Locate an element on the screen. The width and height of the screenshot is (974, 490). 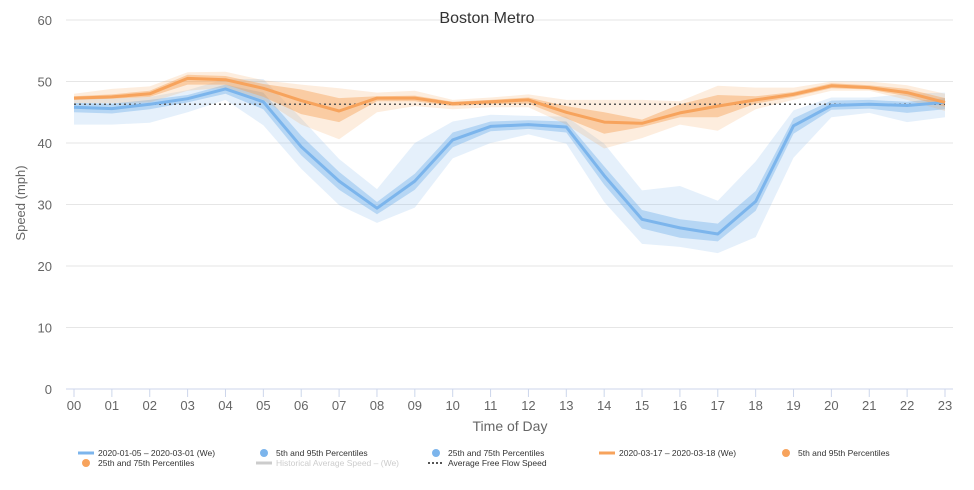
x-tick-label: 22 is located at coordinates (907, 405).